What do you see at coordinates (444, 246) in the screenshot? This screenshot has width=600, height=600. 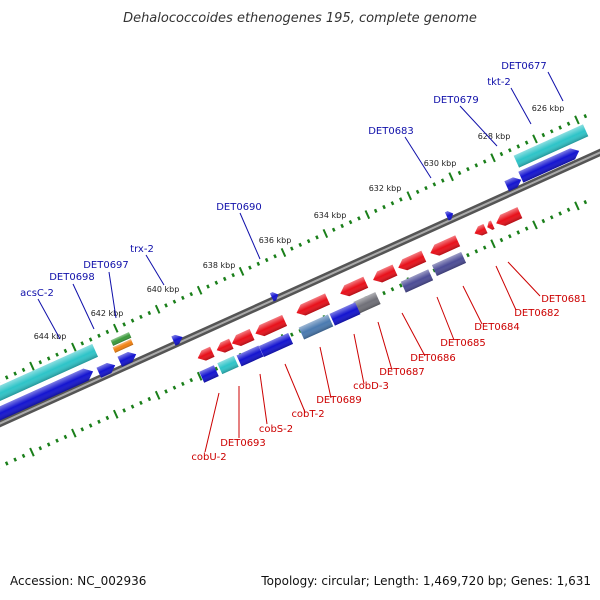 I see `gene-det0685` at bounding box center [444, 246].